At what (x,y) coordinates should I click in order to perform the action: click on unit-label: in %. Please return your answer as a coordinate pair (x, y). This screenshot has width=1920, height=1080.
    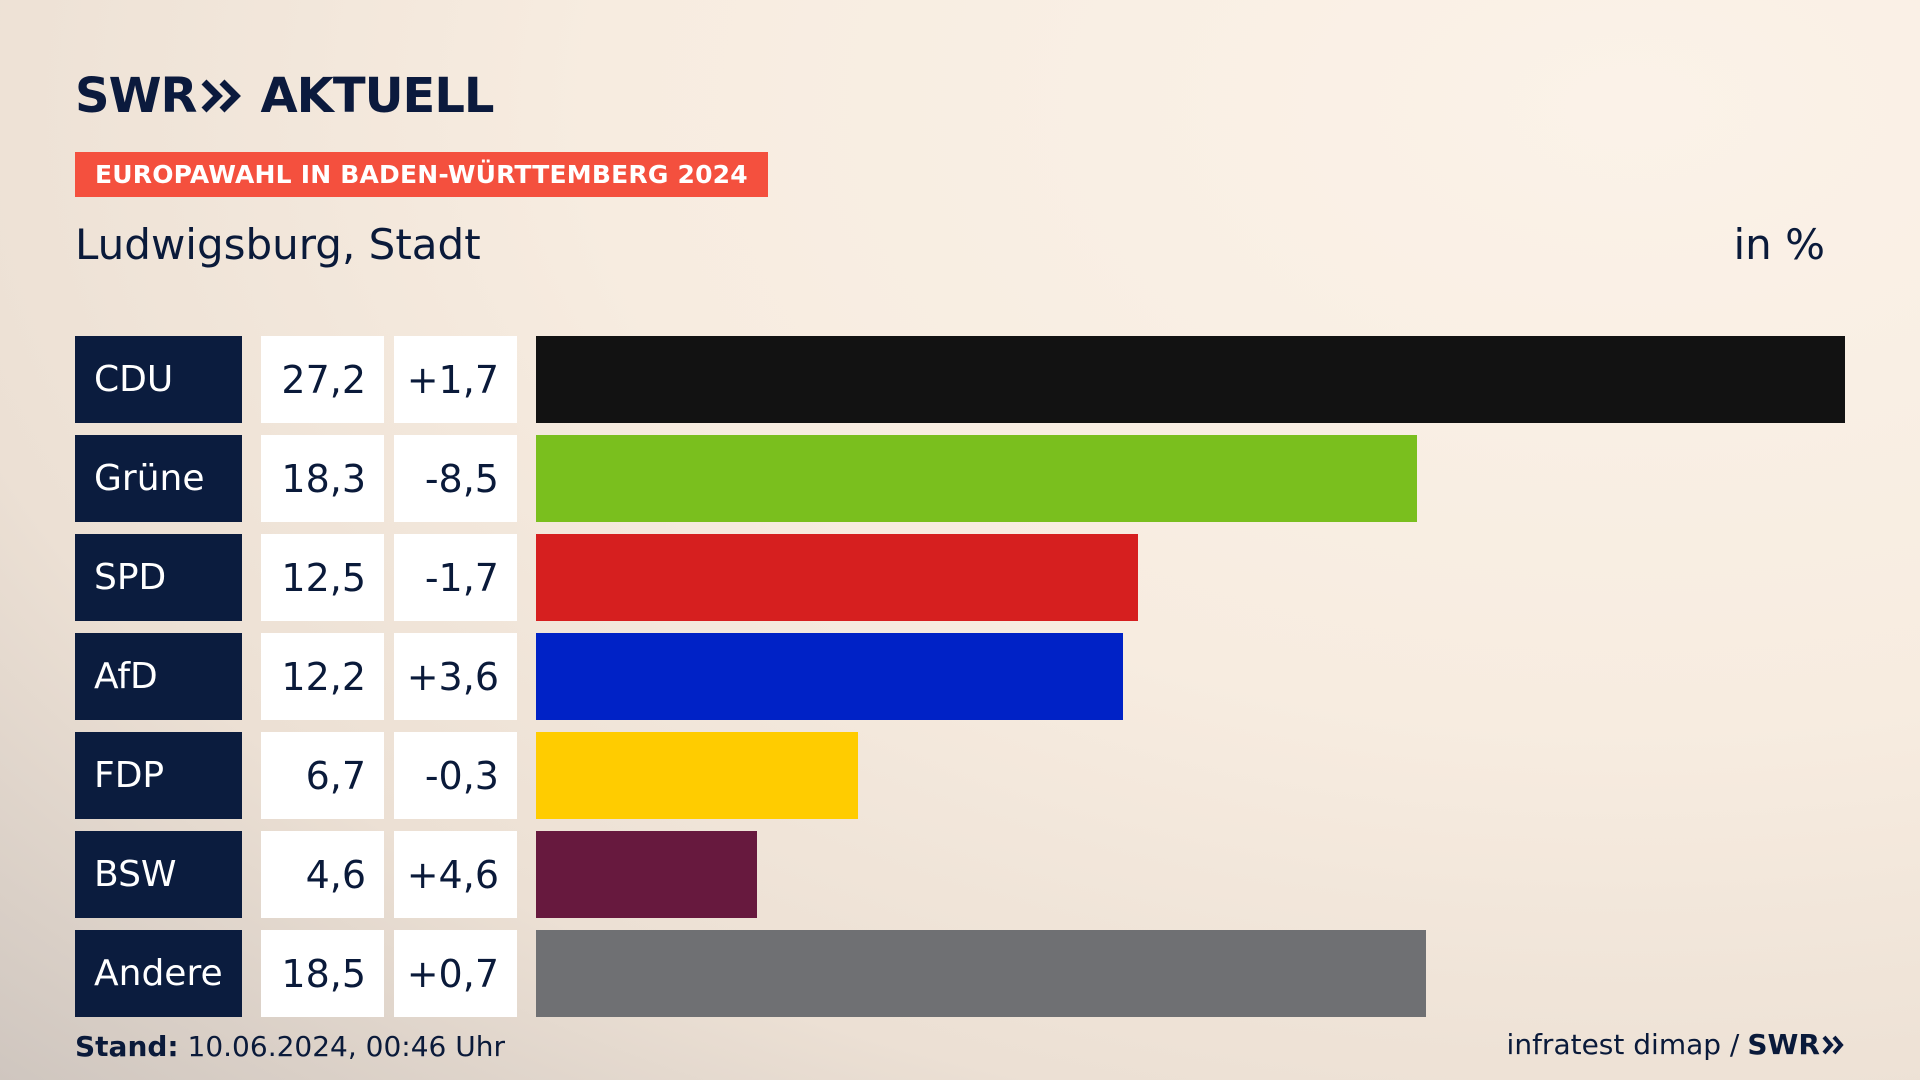
    Looking at the image, I should click on (1779, 244).